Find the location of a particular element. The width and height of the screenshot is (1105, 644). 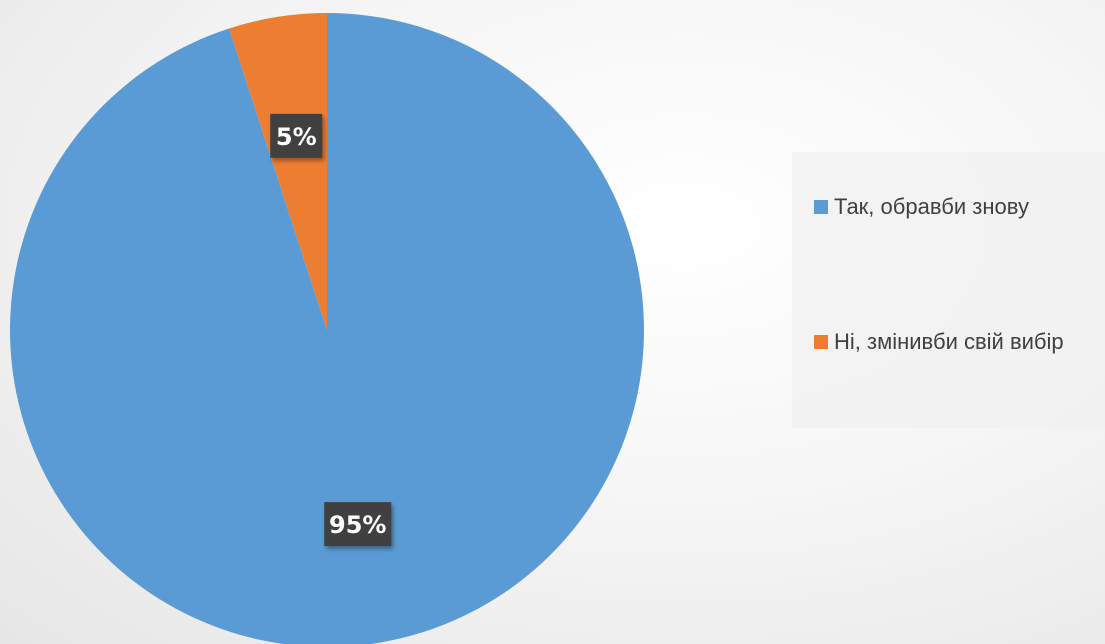

legend-swatch-no is located at coordinates (821, 342).